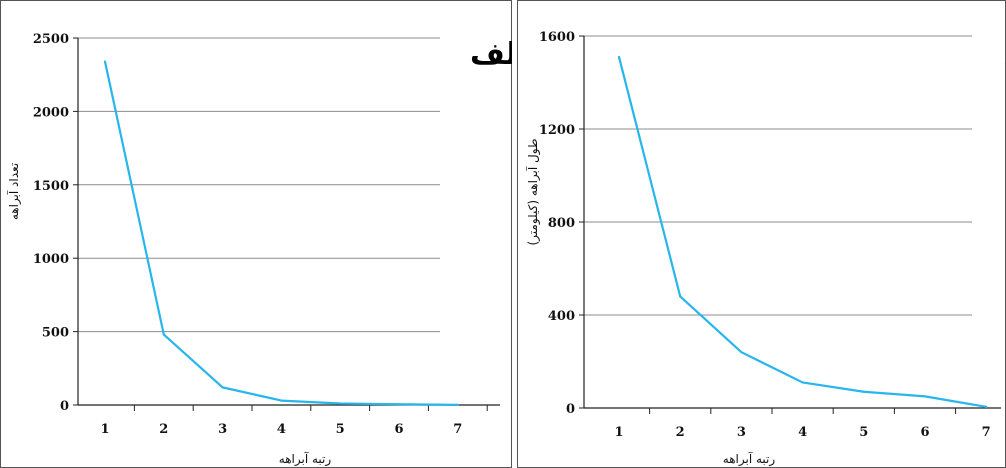 The width and height of the screenshot is (1006, 468). Describe the element at coordinates (561, 223) in the screenshot. I see `y-tick-label: 800` at that location.